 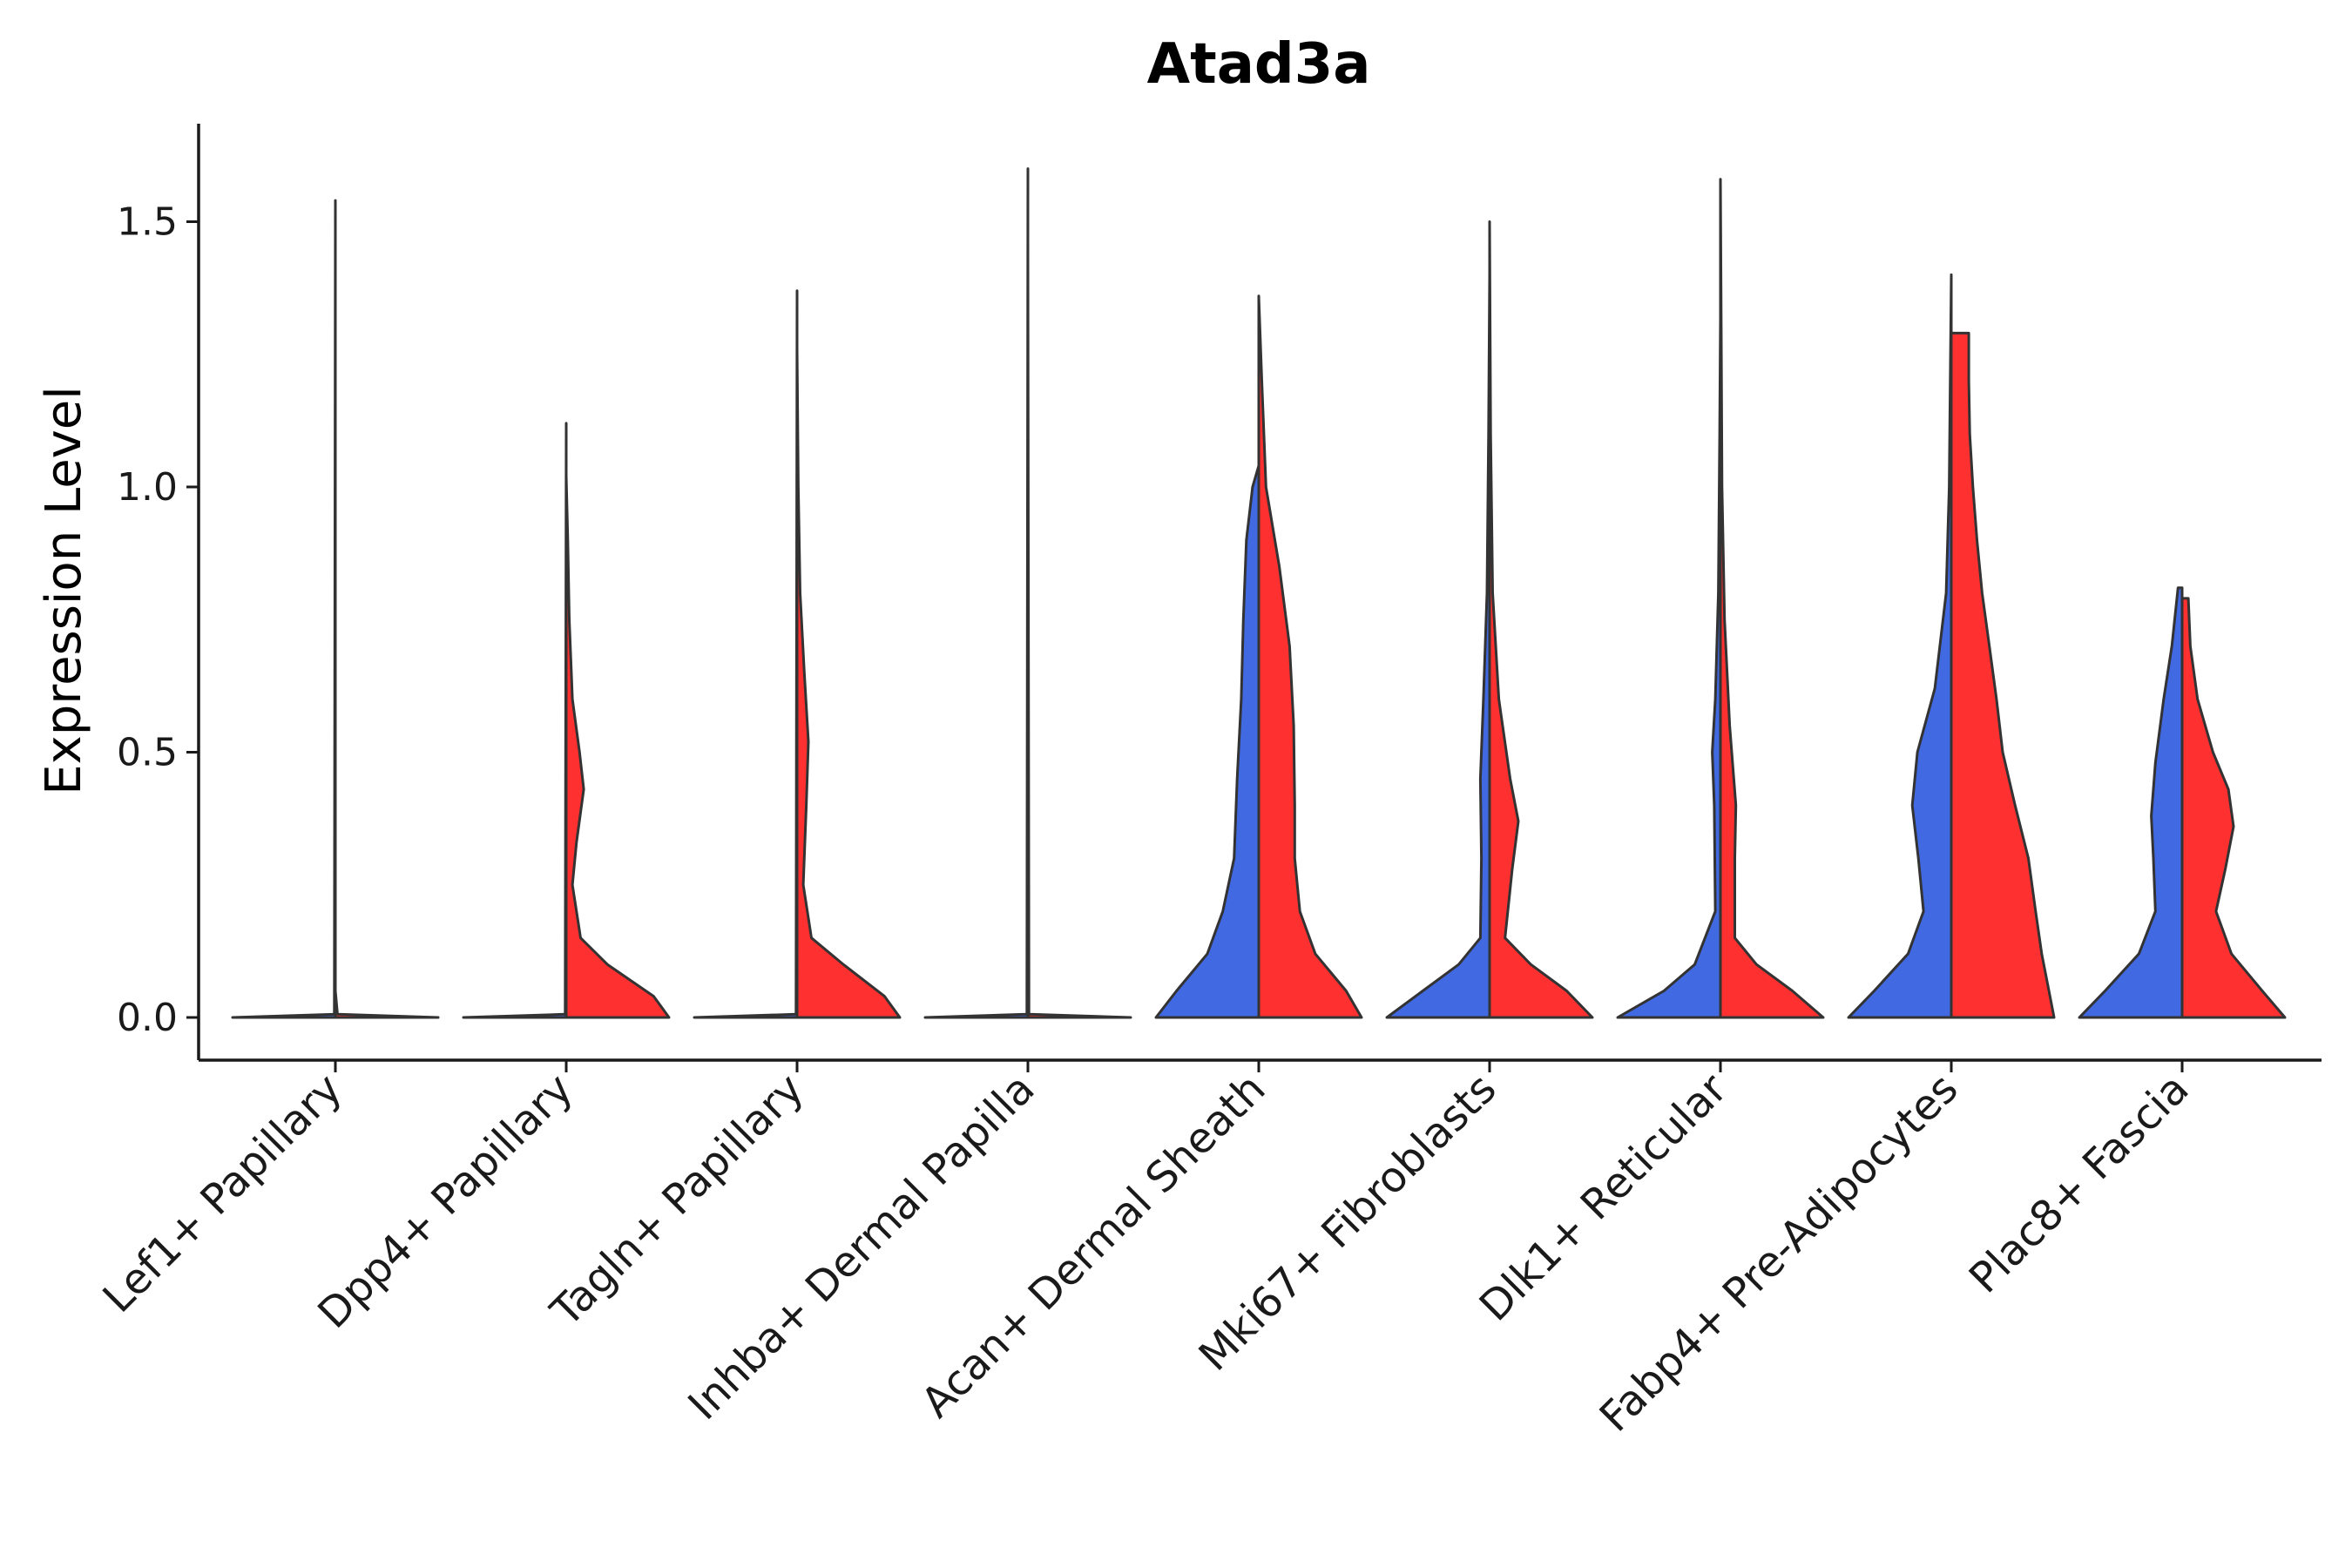 What do you see at coordinates (1772, 598) in the screenshot?
I see `violin-7-right` at bounding box center [1772, 598].